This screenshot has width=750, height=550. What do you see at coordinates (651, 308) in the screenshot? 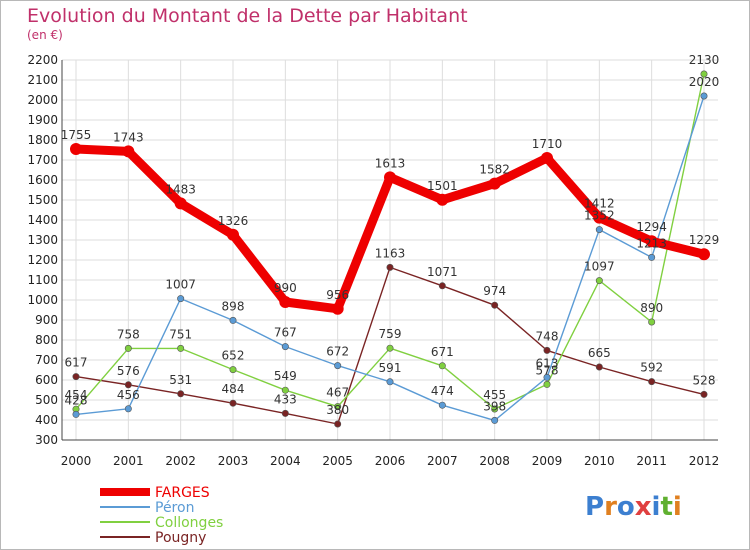
I see `data-label: 890` at bounding box center [651, 308].